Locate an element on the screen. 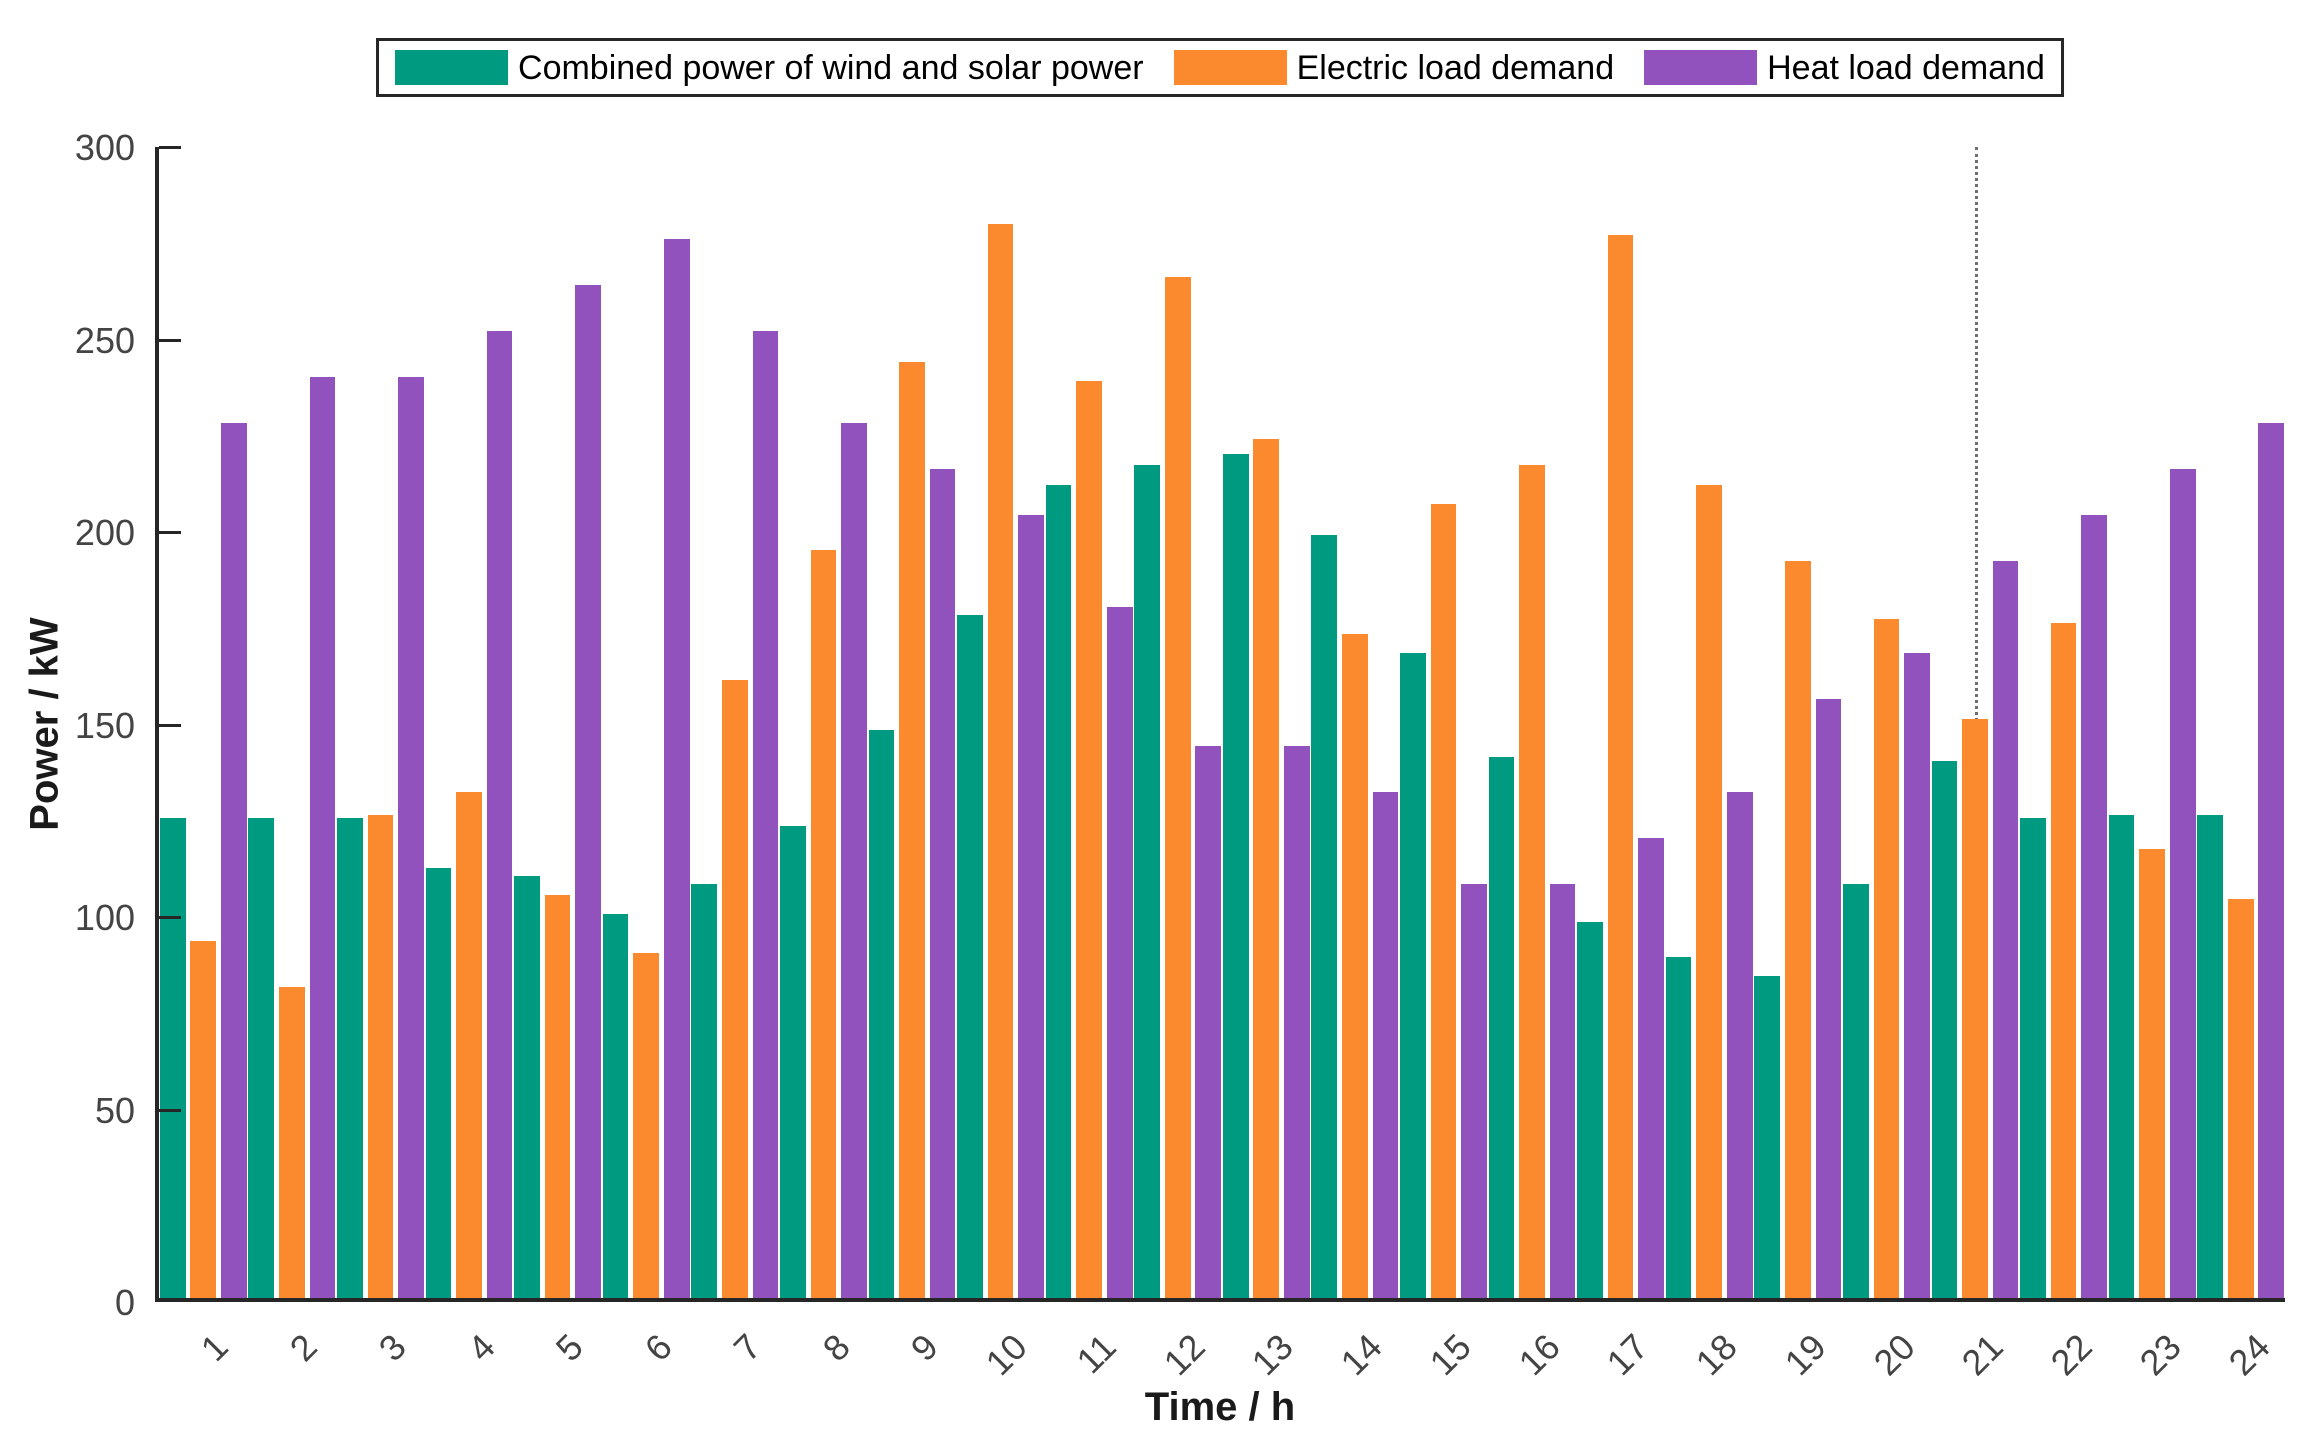 The image size is (2322, 1445). bar-hour-23-heat-load is located at coordinates (2182, 883).